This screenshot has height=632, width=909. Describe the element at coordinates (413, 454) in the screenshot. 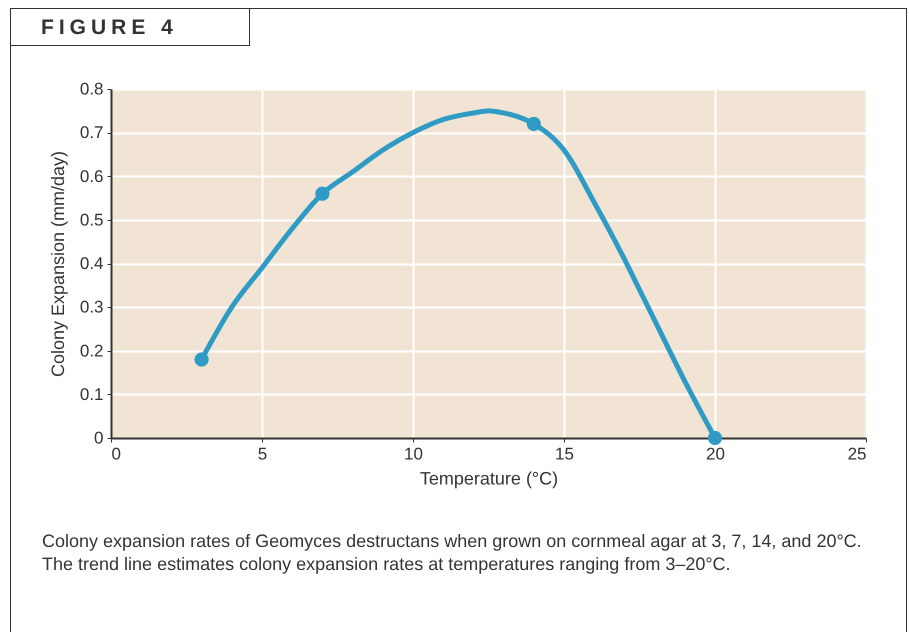

I see `x-tick-label: 10` at that location.